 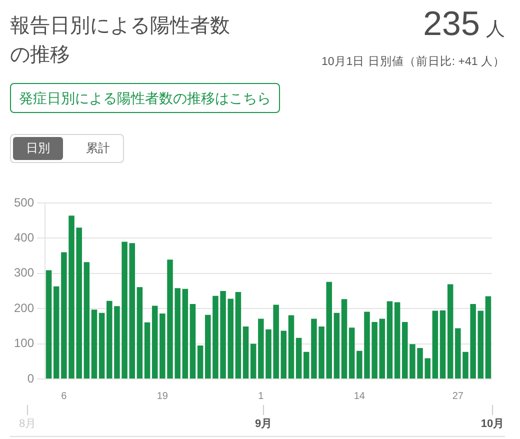 What do you see at coordinates (464, 24) in the screenshot?
I see `text: 235 人` at bounding box center [464, 24].